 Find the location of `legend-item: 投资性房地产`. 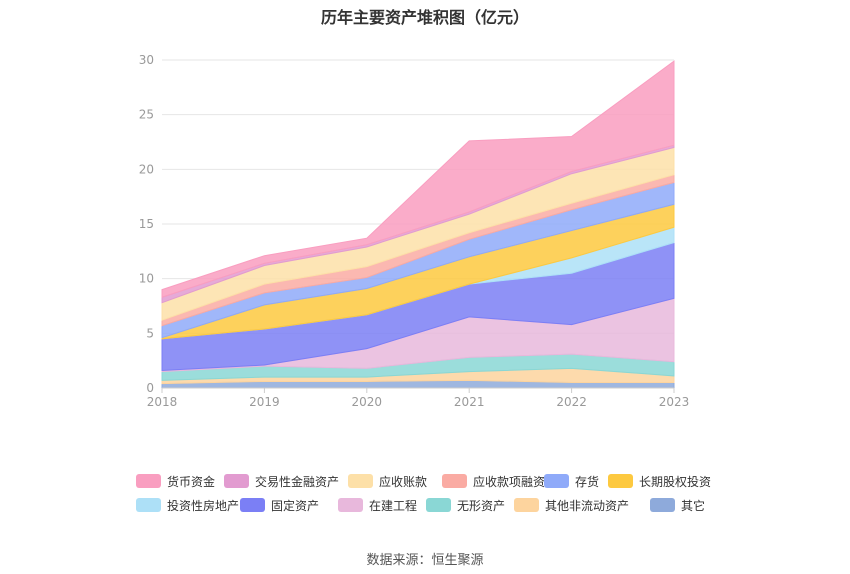

legend-item: 投资性房地产 is located at coordinates (187, 505).